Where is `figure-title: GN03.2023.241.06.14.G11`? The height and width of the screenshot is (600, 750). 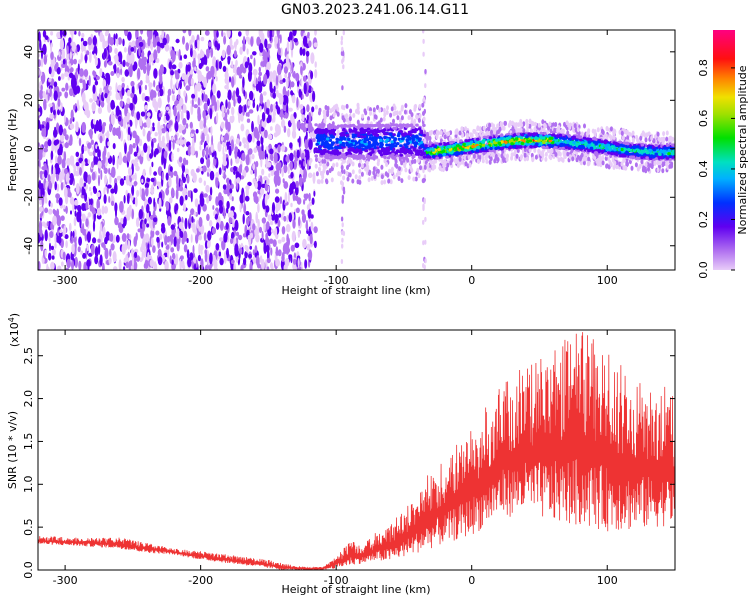 figure-title: GN03.2023.241.06.14.G11 is located at coordinates (375, 10).